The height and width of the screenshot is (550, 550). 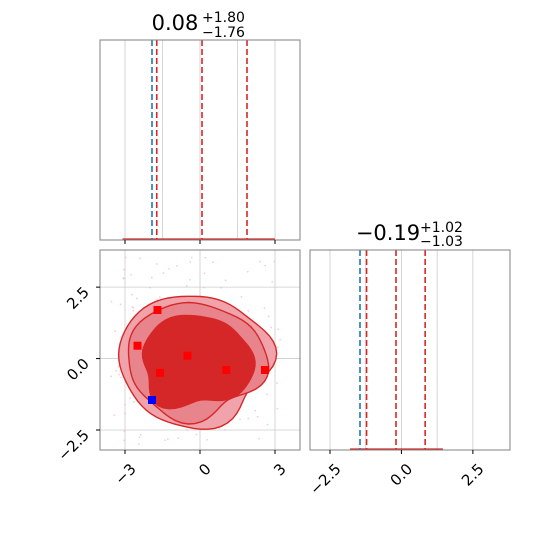 What do you see at coordinates (78, 298) in the screenshot?
I see `bottom-left-y-tick-label-0: 2.5` at bounding box center [78, 298].